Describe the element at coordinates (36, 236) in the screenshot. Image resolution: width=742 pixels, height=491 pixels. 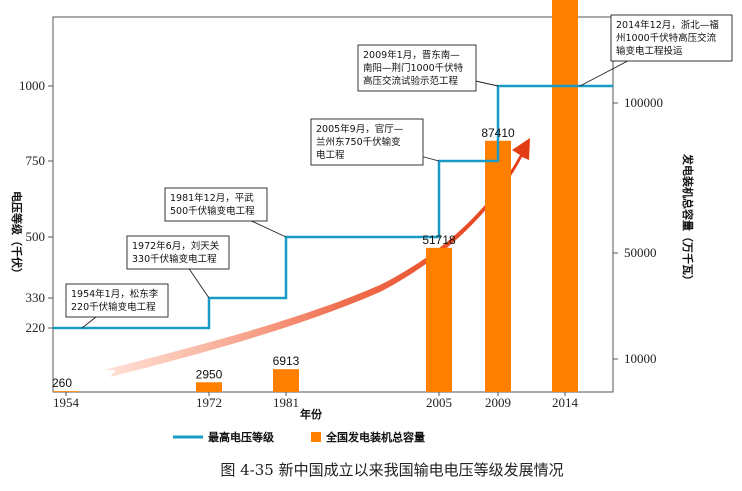
I see `left-axis-tick-label: 500` at that location.